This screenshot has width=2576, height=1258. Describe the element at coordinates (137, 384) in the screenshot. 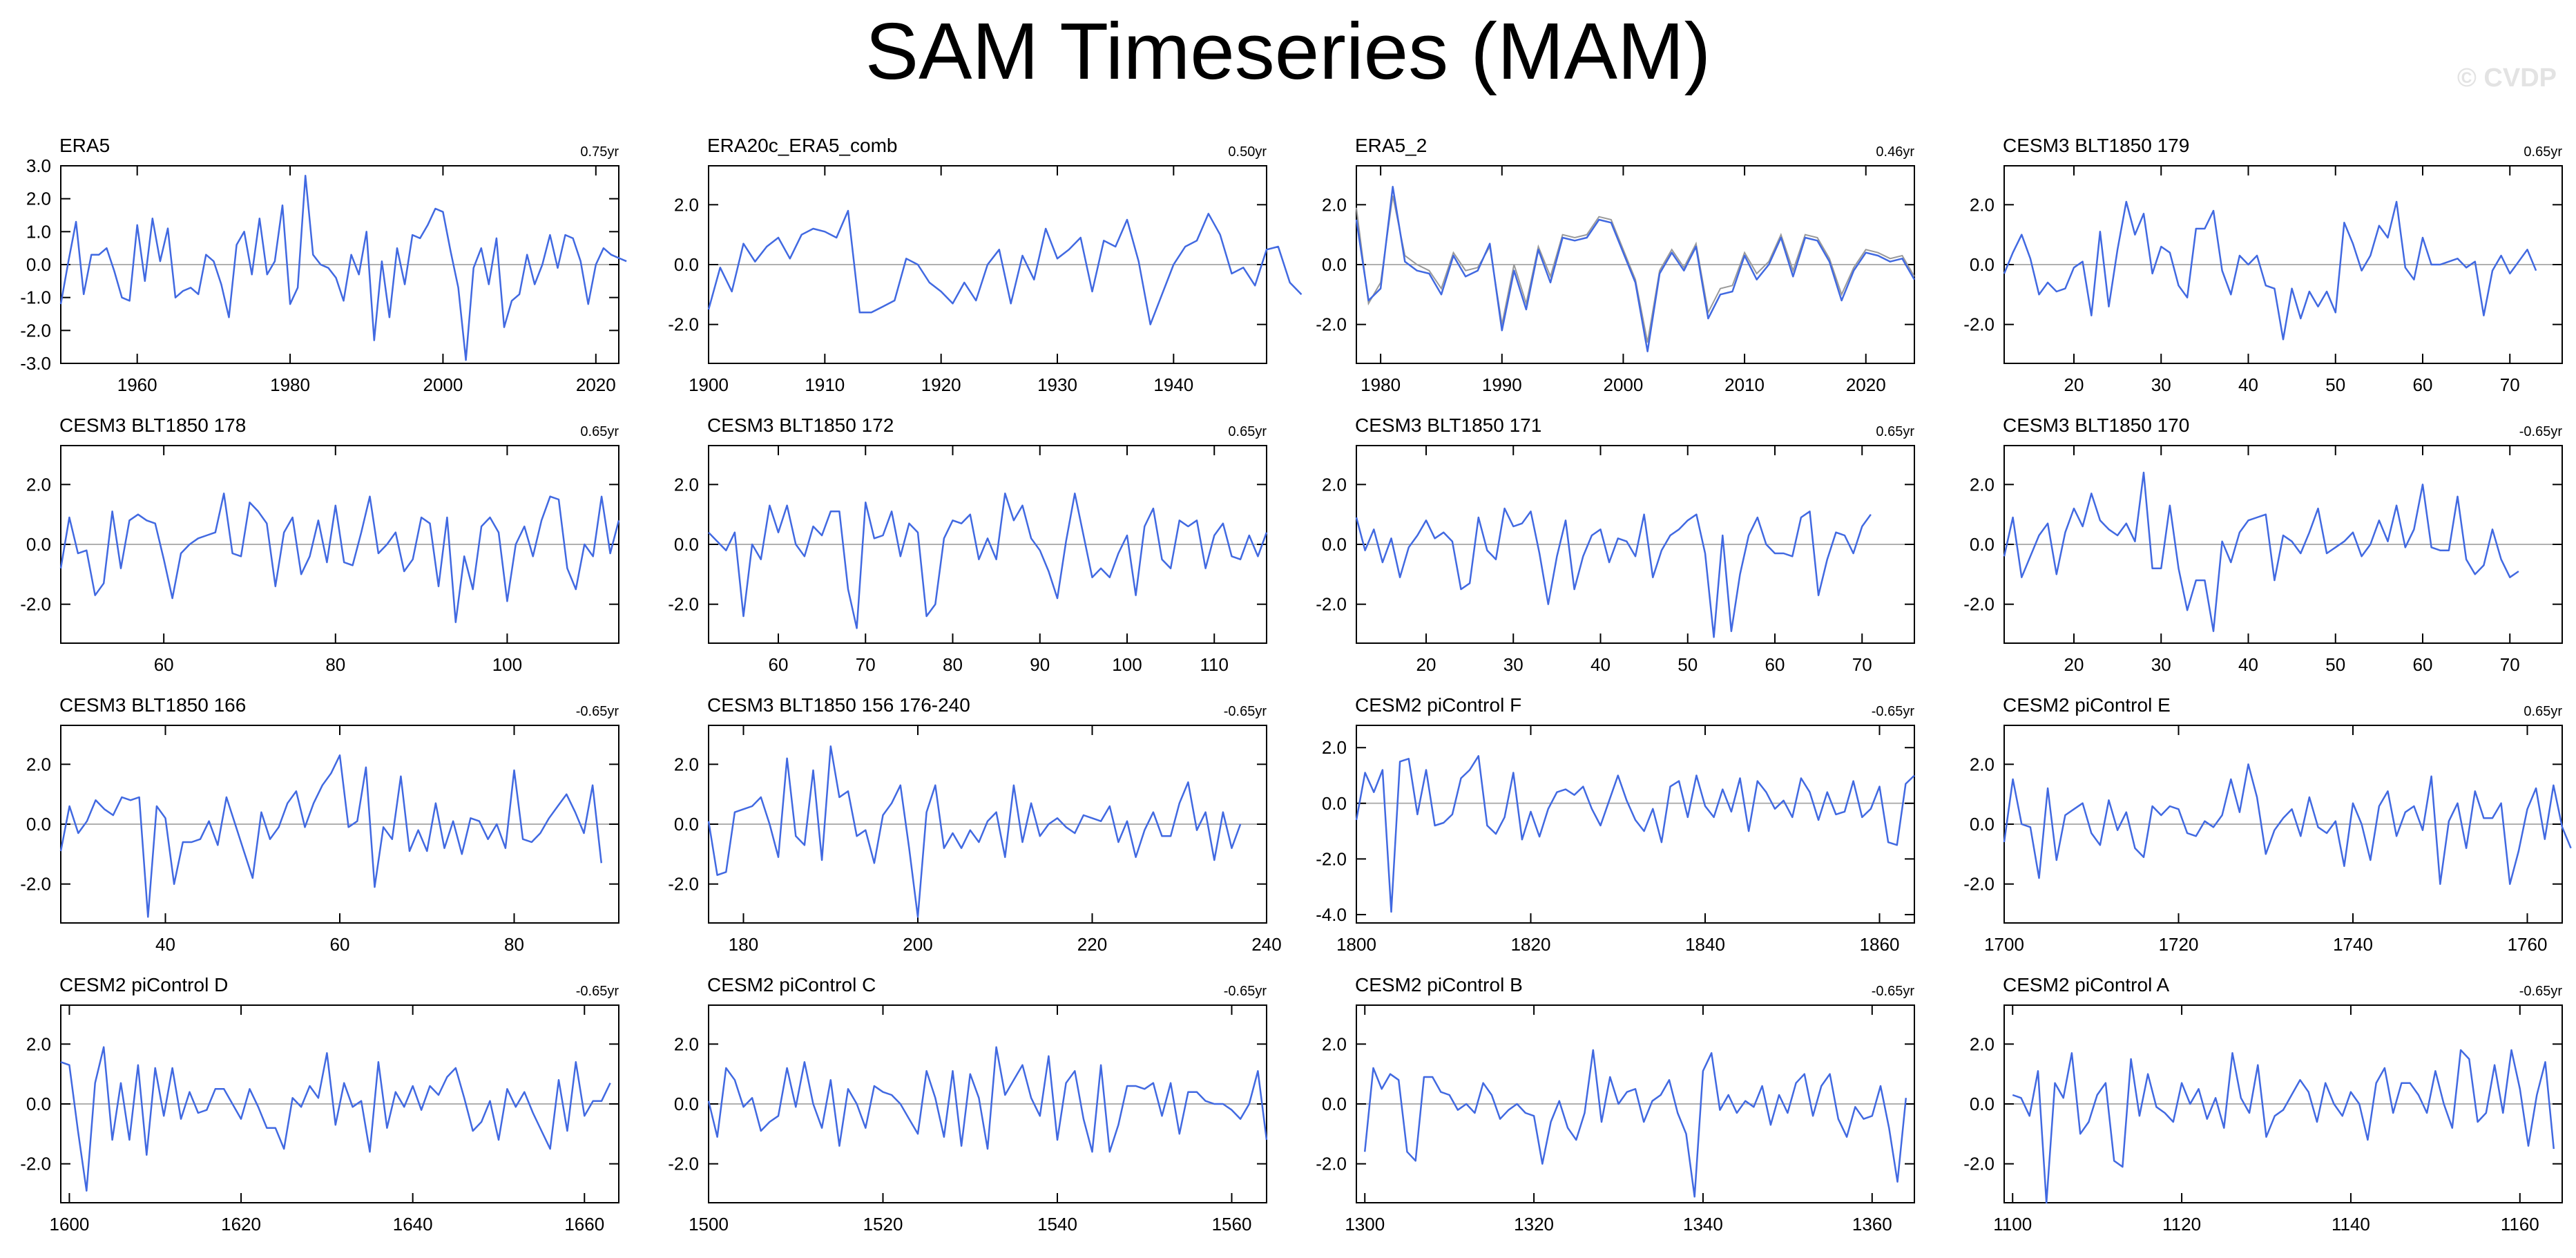

I see `x-tick-label: 1960` at that location.